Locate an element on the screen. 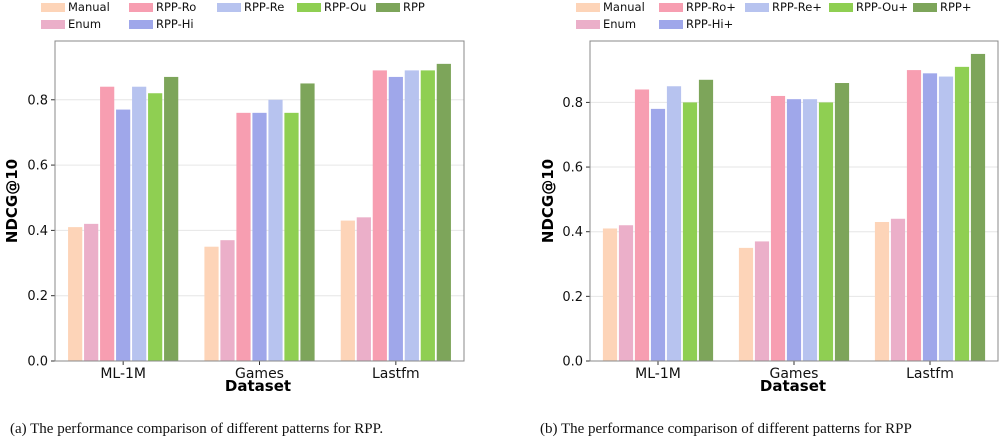 This screenshot has width=1000, height=447. legend-label: RPP-Hi is located at coordinates (175, 24).